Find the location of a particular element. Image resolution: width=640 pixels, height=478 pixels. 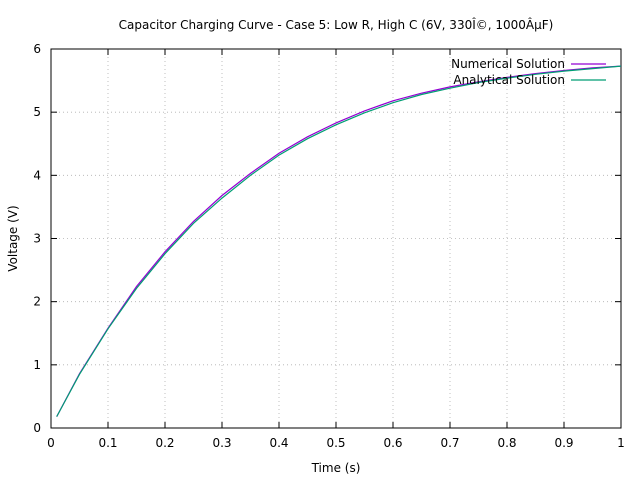

x-tick-label: 0.1 is located at coordinates (107, 443).